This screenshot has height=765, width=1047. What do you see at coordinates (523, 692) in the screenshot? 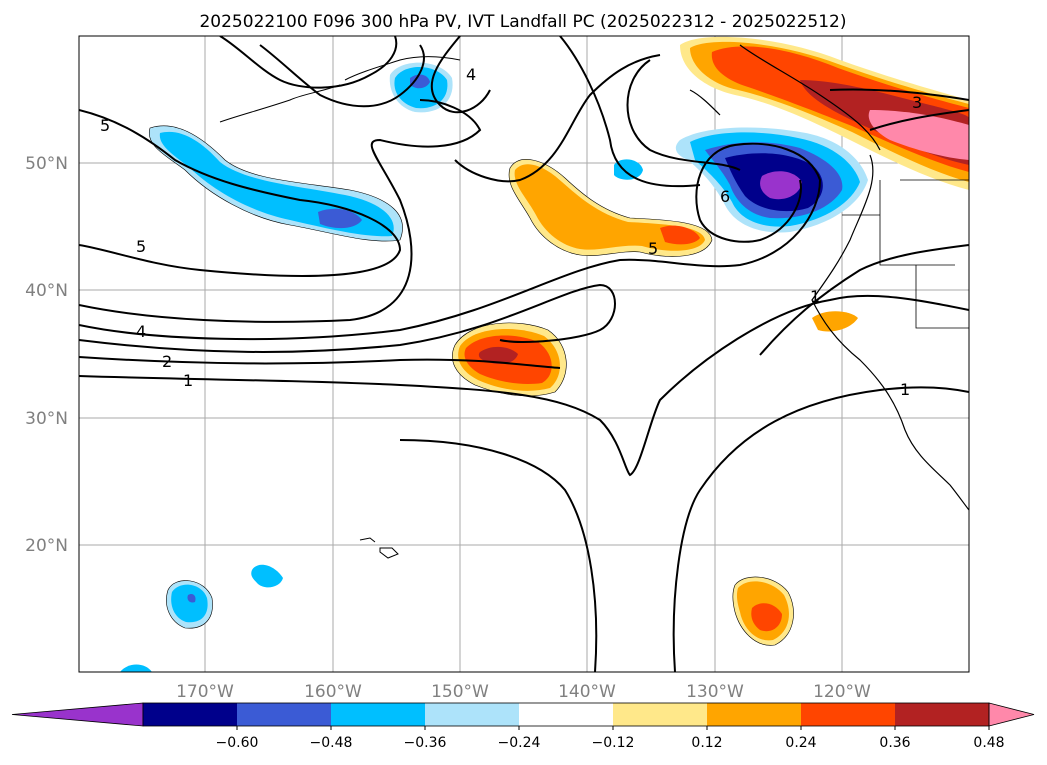
I see `lon-axis: 170°W 160°W 150°W 140°W 130°W 120°W` at bounding box center [523, 692].